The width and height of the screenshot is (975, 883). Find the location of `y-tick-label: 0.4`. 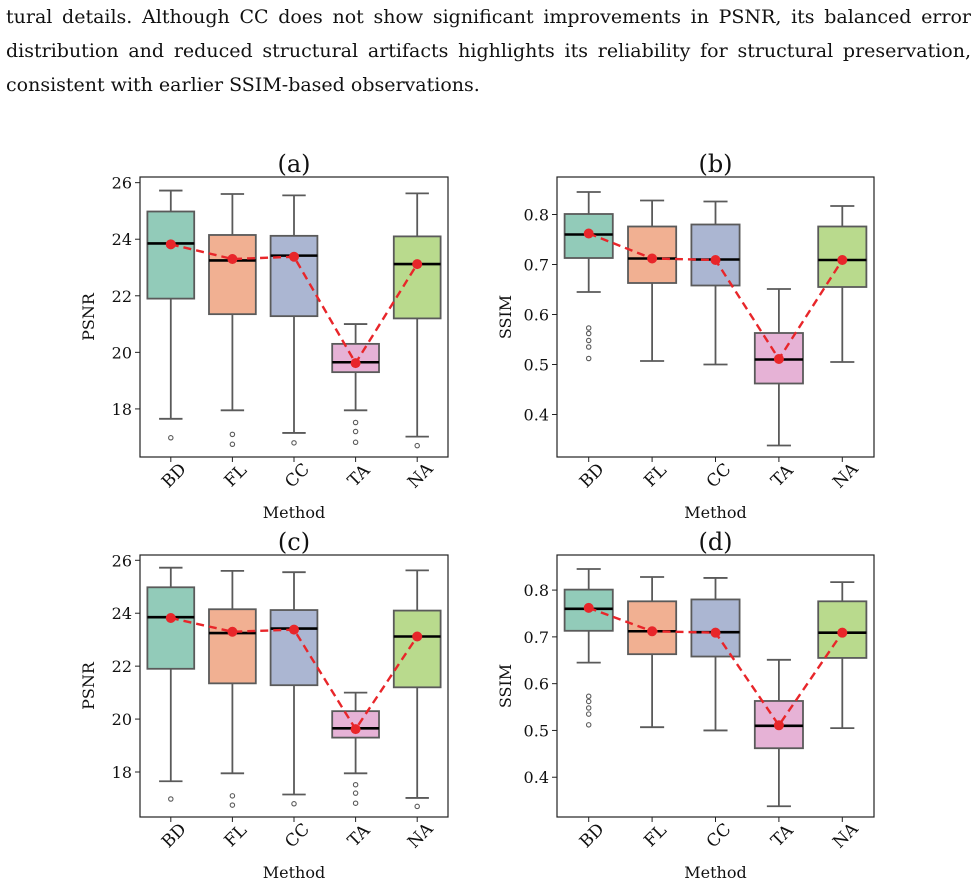

y-tick-label: 0.4 is located at coordinates (536, 415).